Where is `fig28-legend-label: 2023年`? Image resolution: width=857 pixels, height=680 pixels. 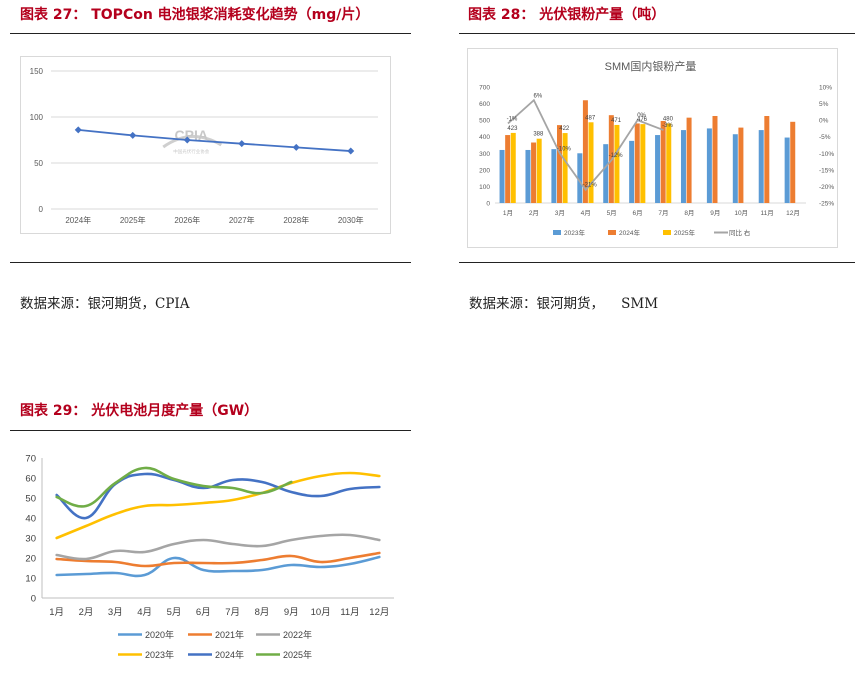 fig28-legend-label: 2023年 is located at coordinates (574, 232).